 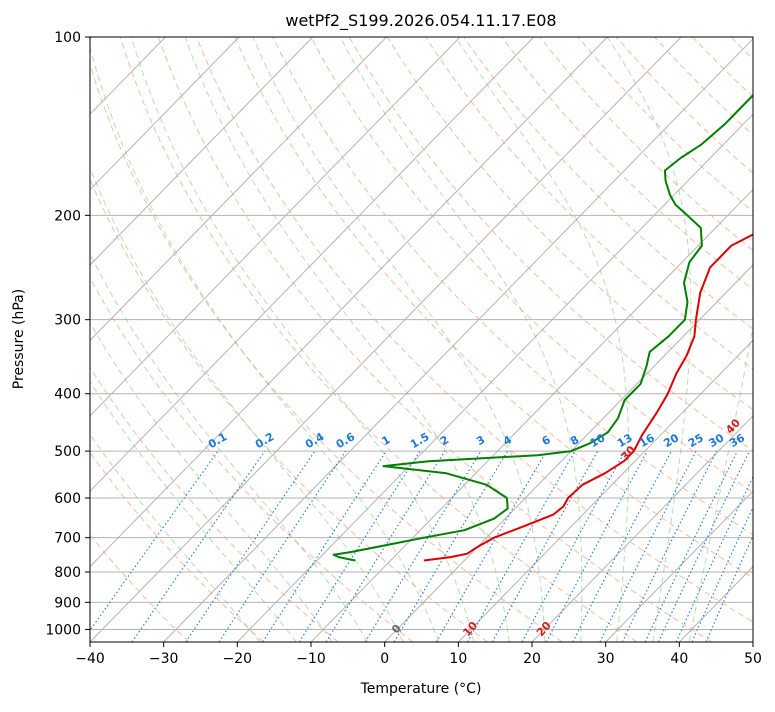 I want to click on y-tick-label: 600, so click(x=67, y=499).